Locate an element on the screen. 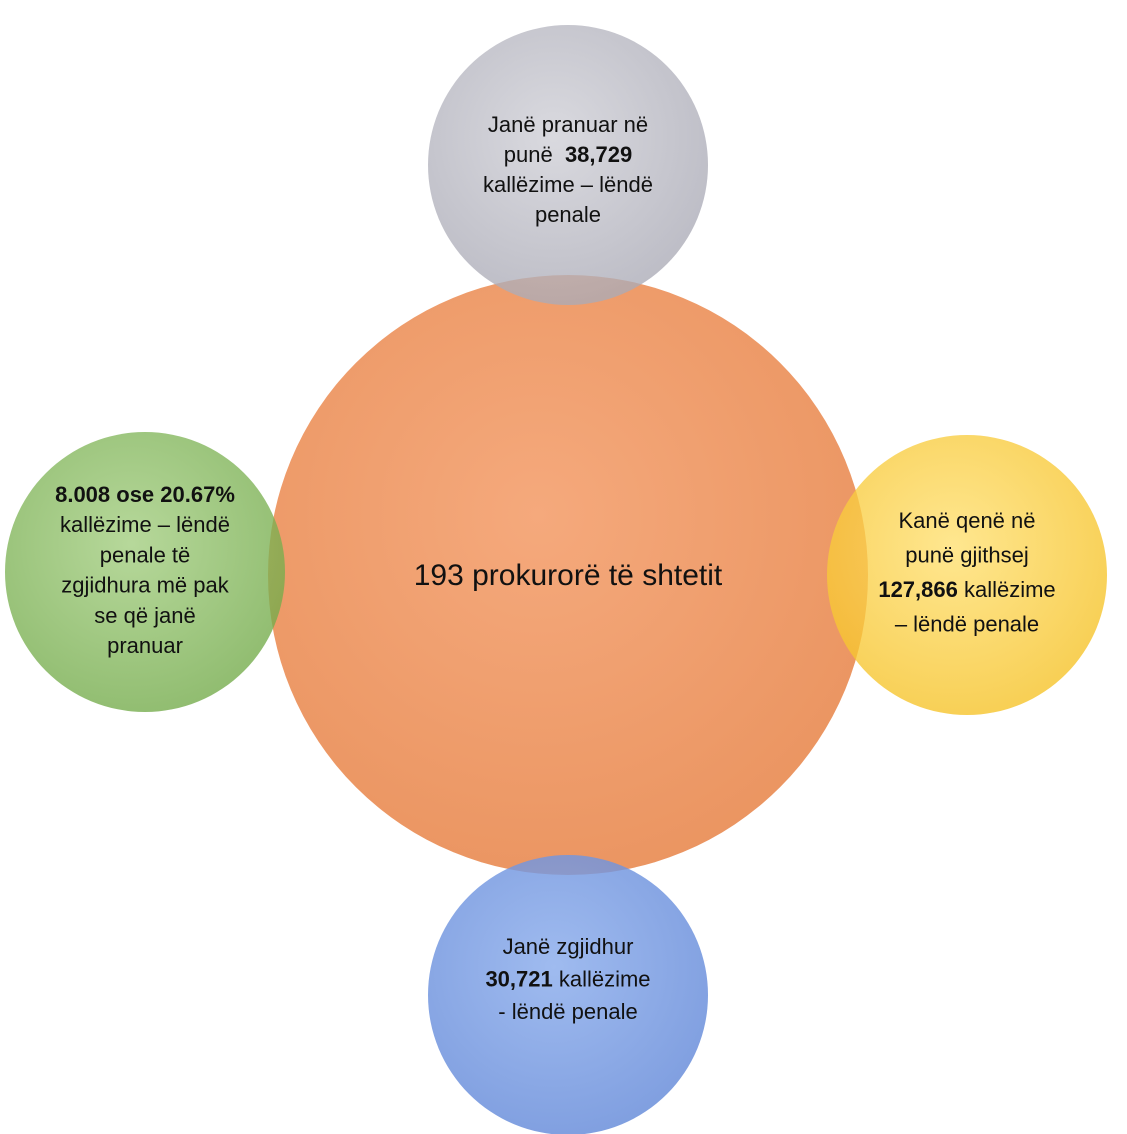 The height and width of the screenshot is (1134, 1127). text: Kanë qenë në is located at coordinates (966, 520).